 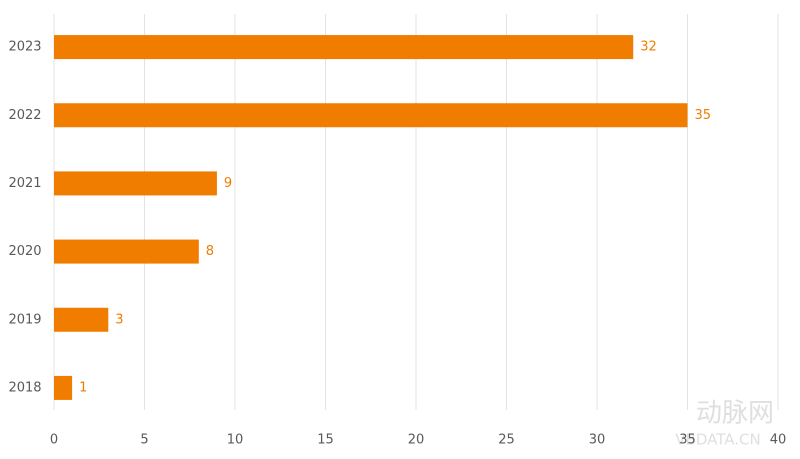 What do you see at coordinates (24, 115) in the screenshot?
I see `y-tick-label: 2022` at bounding box center [24, 115].